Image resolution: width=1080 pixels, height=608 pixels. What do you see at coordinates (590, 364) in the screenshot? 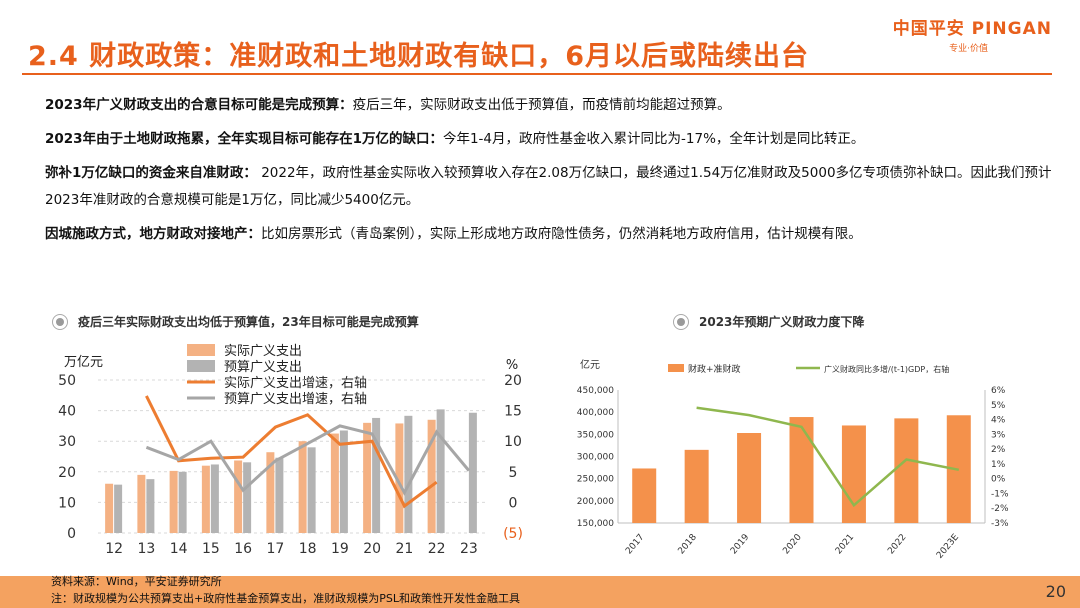
I see `chart2-left-unit: 亿元` at bounding box center [590, 364].